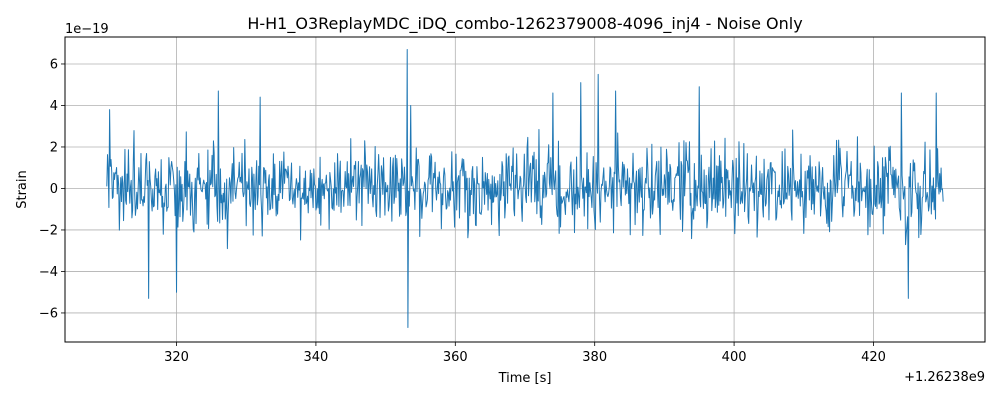  I want to click on y-tick-label: −6, so click(48, 313).